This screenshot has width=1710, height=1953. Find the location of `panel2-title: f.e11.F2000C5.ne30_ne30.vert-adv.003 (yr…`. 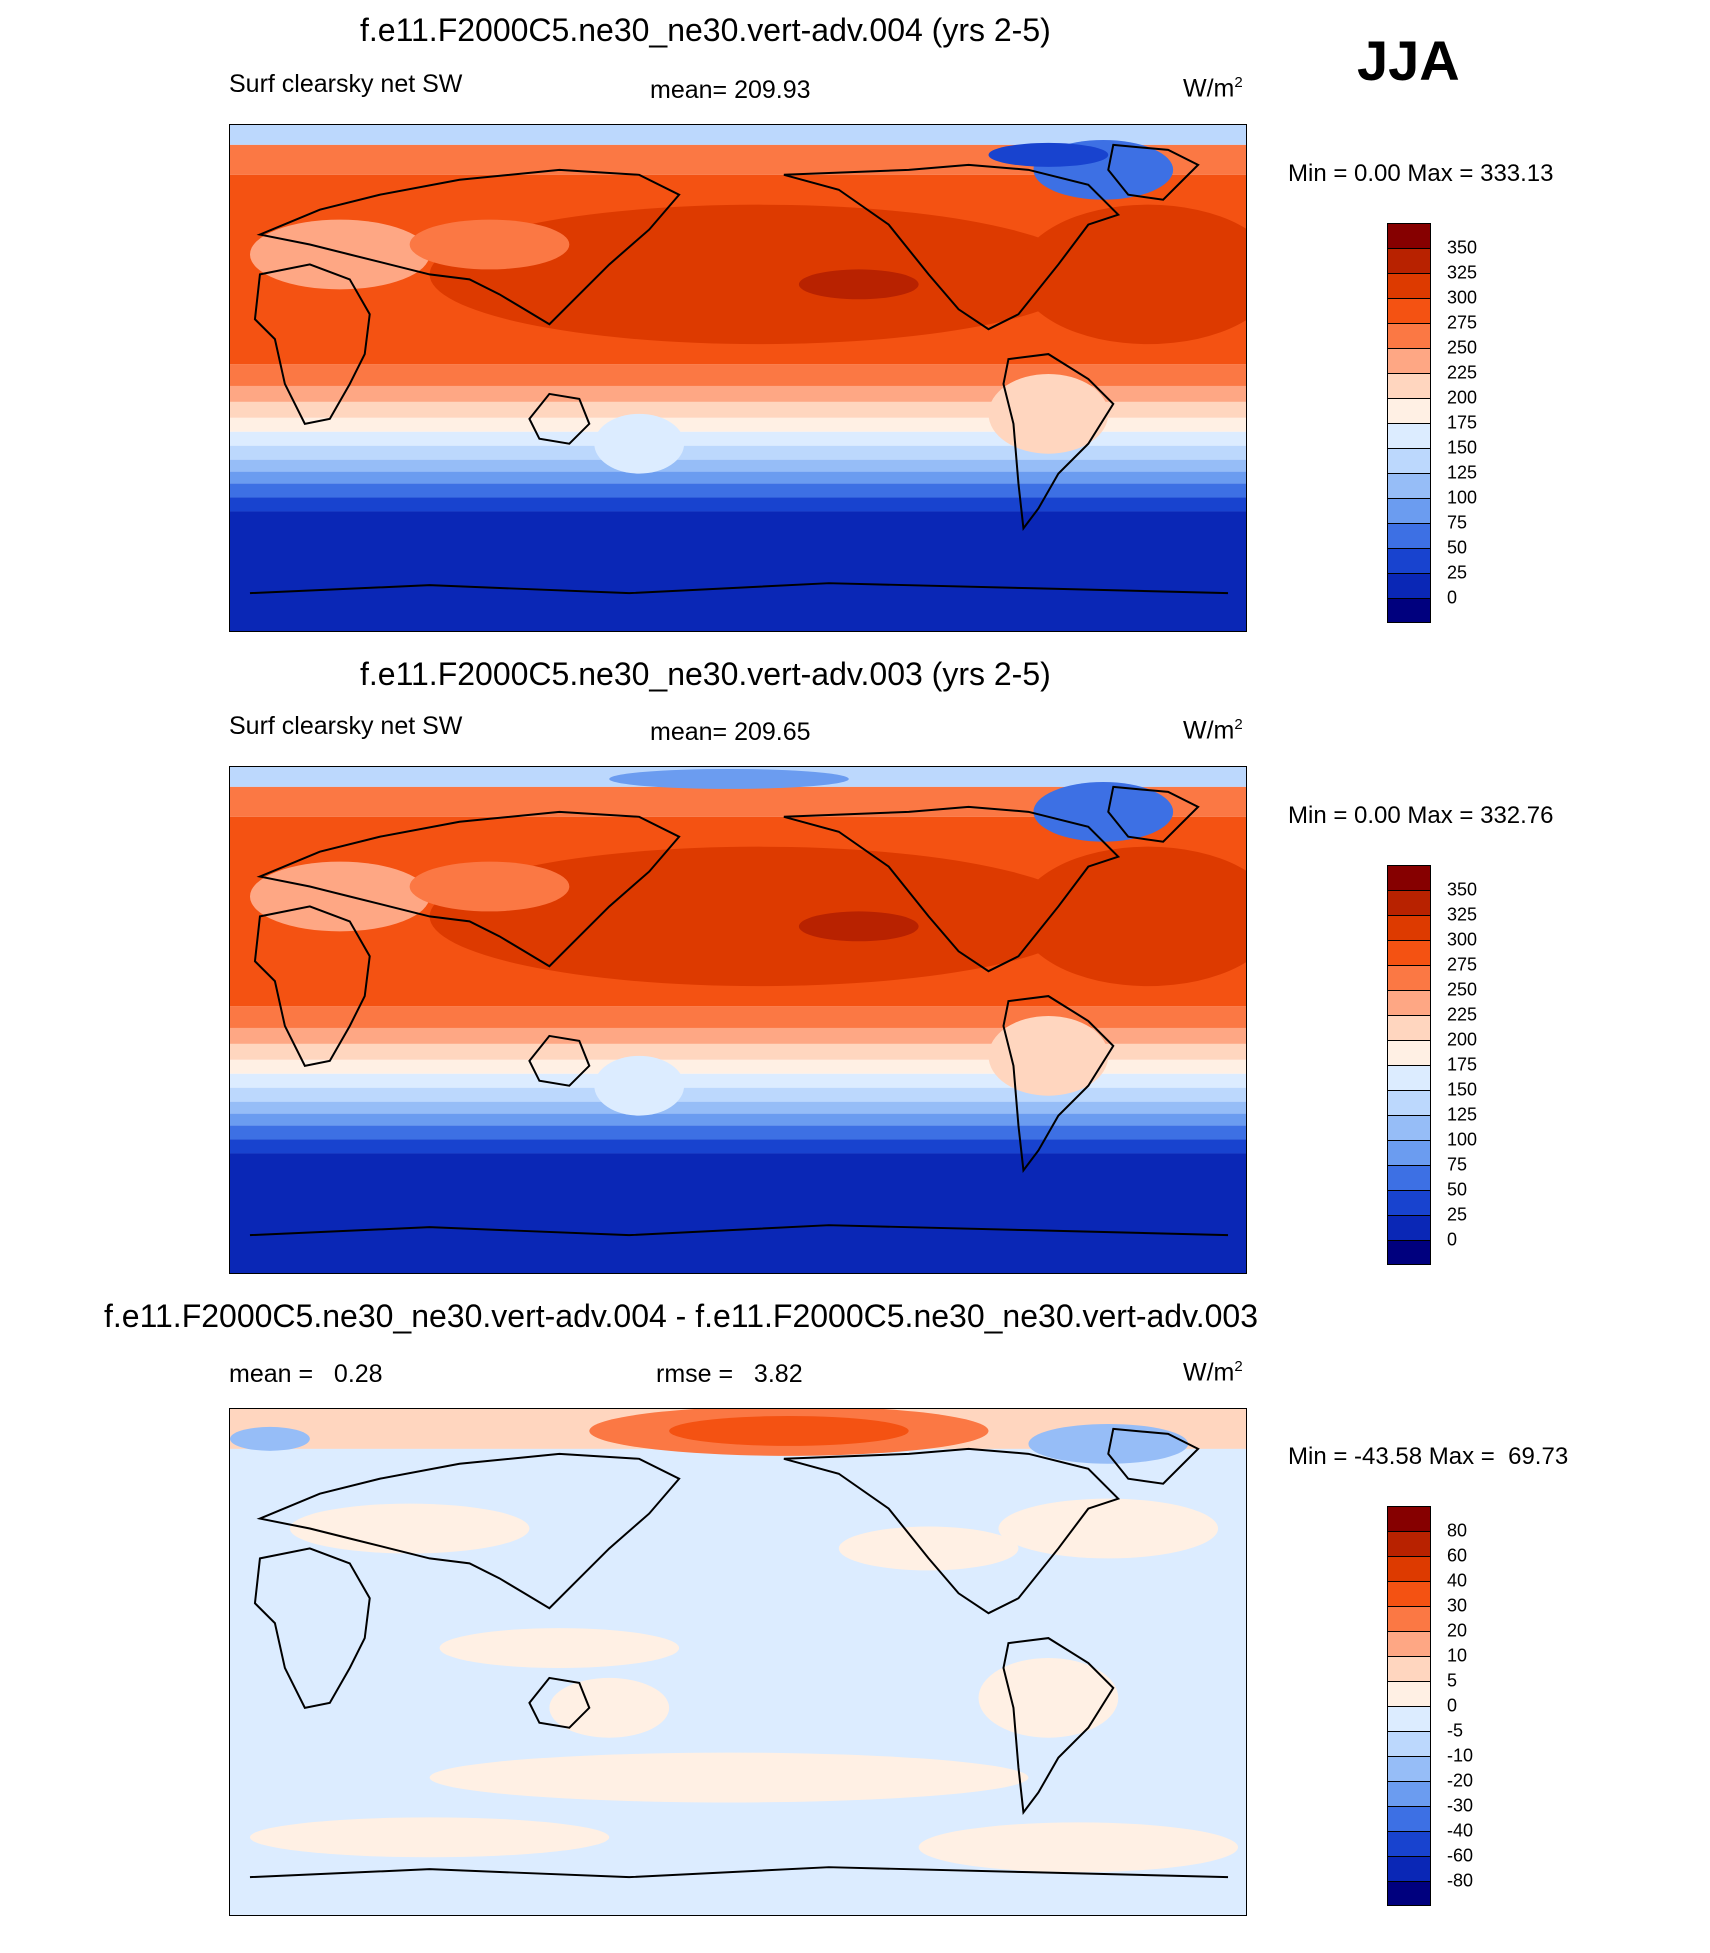

panel2-title: f.e11.F2000C5.ne30_ne30.vert-adv.003 (yr… is located at coordinates (705, 674).